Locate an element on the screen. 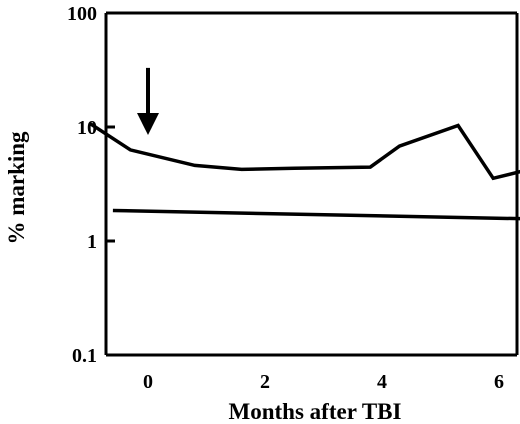 The image size is (520, 424). x-tick-label: 4 is located at coordinates (382, 382).